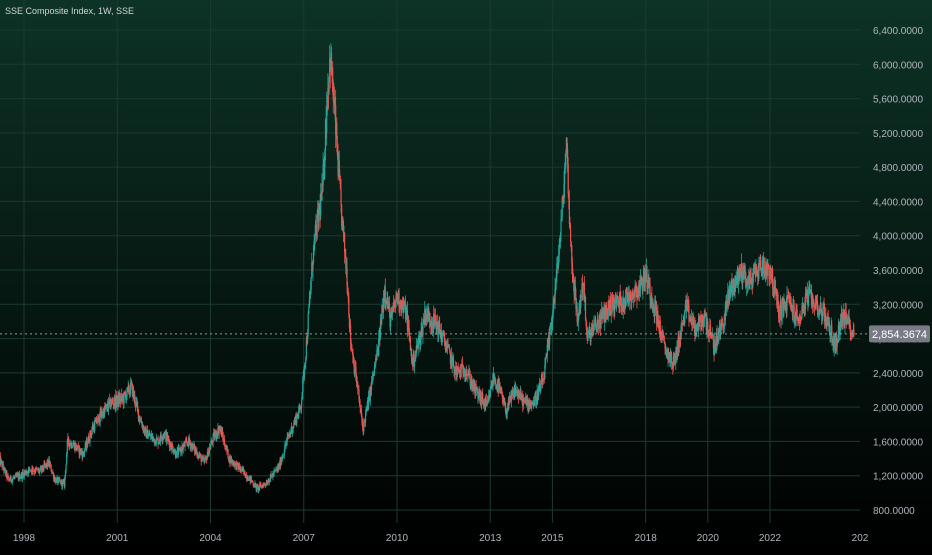 The image size is (932, 555). I want to click on x-tick-label: 2022, so click(770, 538).